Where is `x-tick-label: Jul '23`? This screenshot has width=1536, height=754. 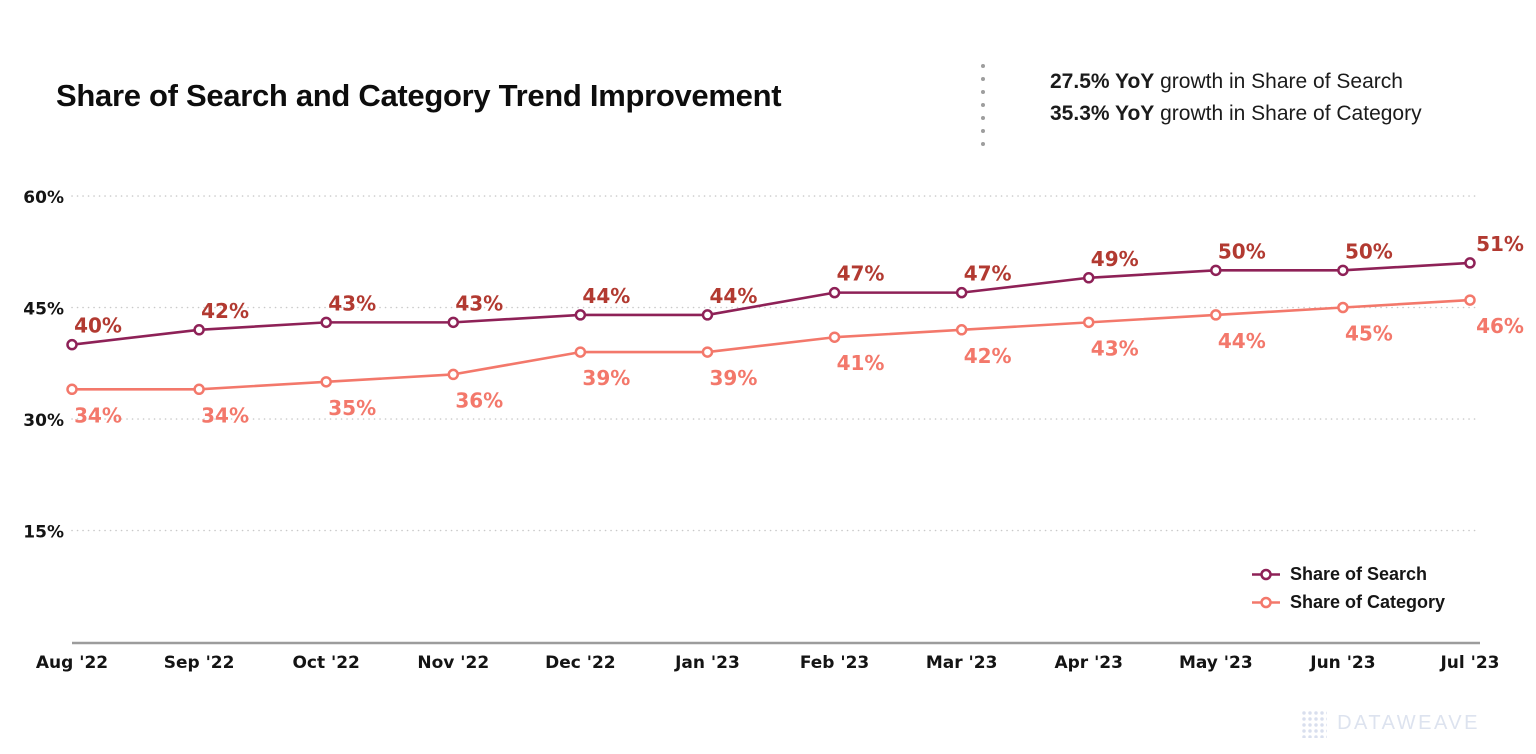
x-tick-label: Jul '23 is located at coordinates (1469, 663).